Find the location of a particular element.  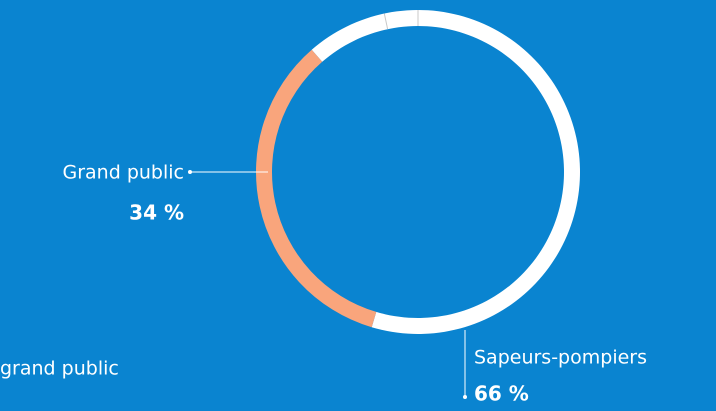

value-label: 66 % is located at coordinates (501, 394).